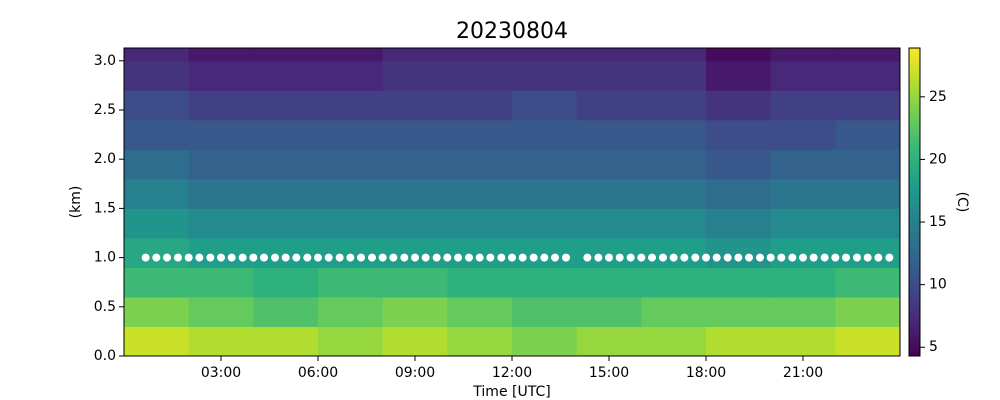  What do you see at coordinates (221, 373) in the screenshot?
I see `x-tick-label: 03:00` at bounding box center [221, 373].